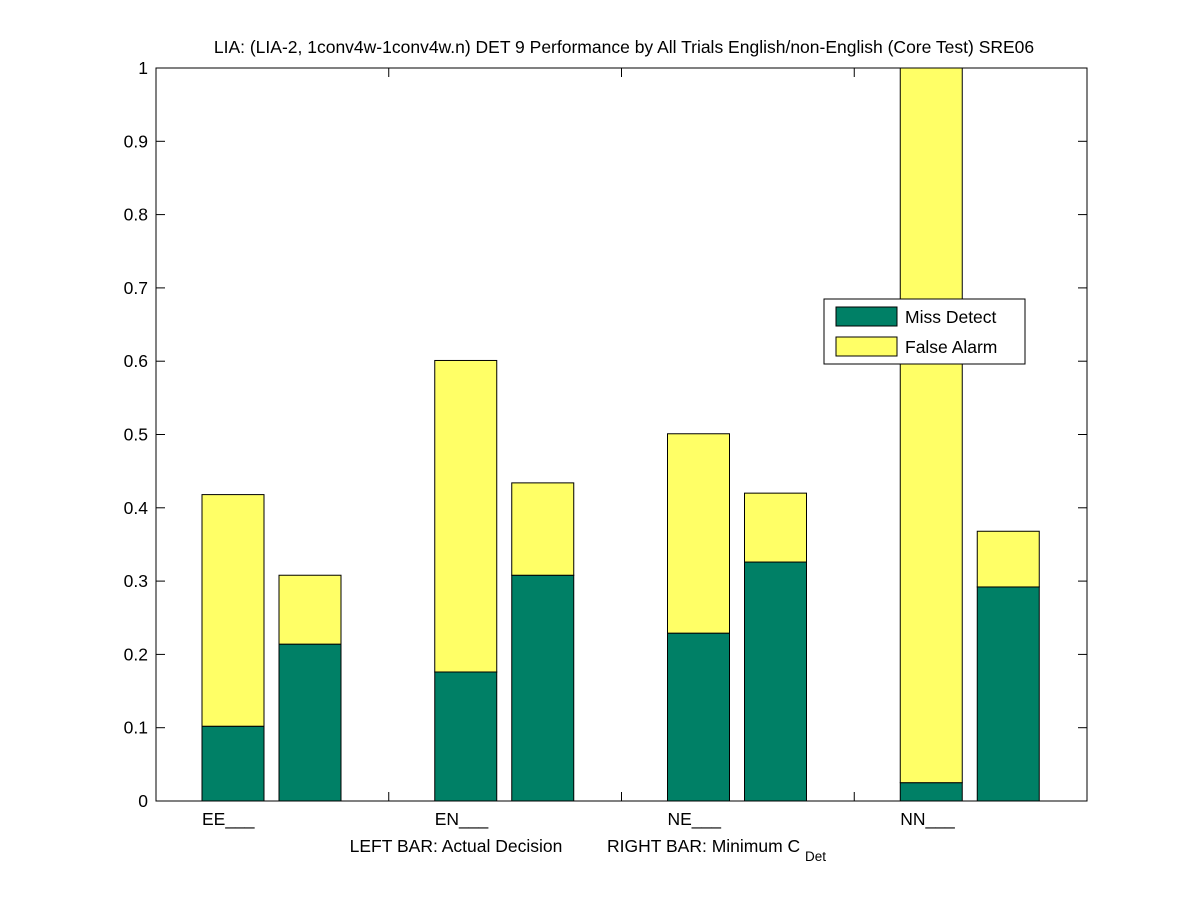  What do you see at coordinates (543, 688) in the screenshot?
I see `bar-en-right-bar-miss-detect` at bounding box center [543, 688].